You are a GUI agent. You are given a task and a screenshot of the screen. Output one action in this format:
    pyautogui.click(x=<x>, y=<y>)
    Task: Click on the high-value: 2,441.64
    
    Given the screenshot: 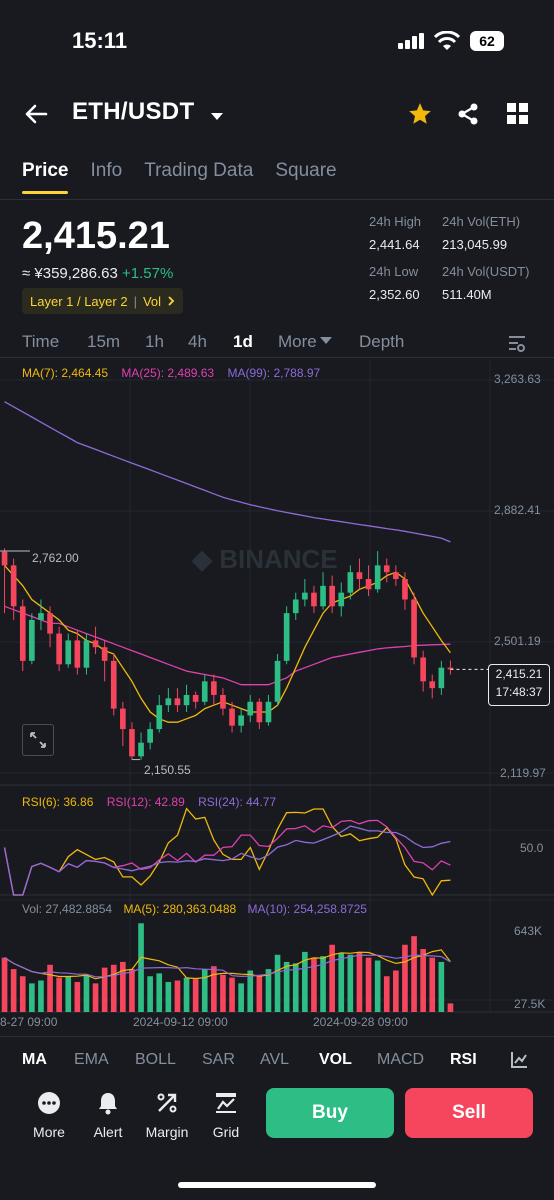 What is the action you would take?
    pyautogui.click(x=394, y=244)
    